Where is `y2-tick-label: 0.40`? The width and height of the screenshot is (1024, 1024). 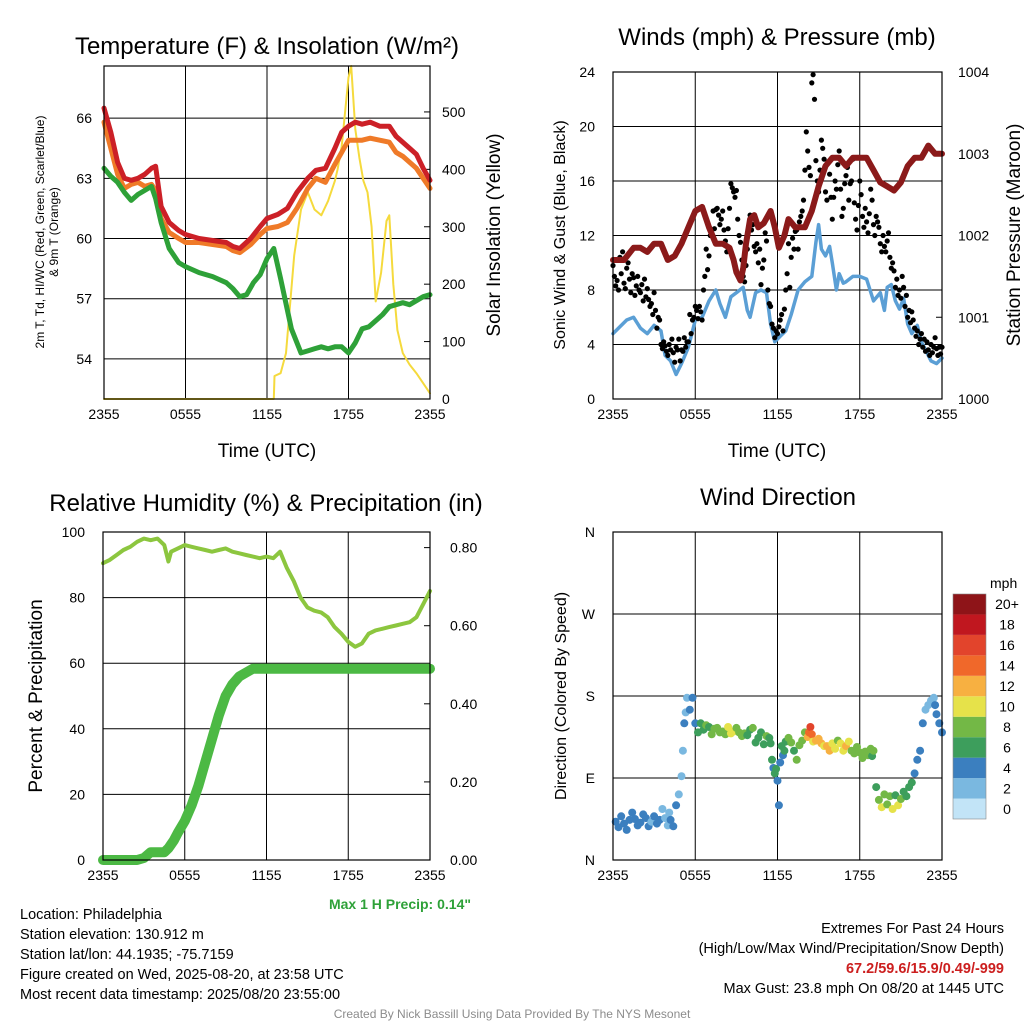 y2-tick-label: 0.40 is located at coordinates (463, 704).